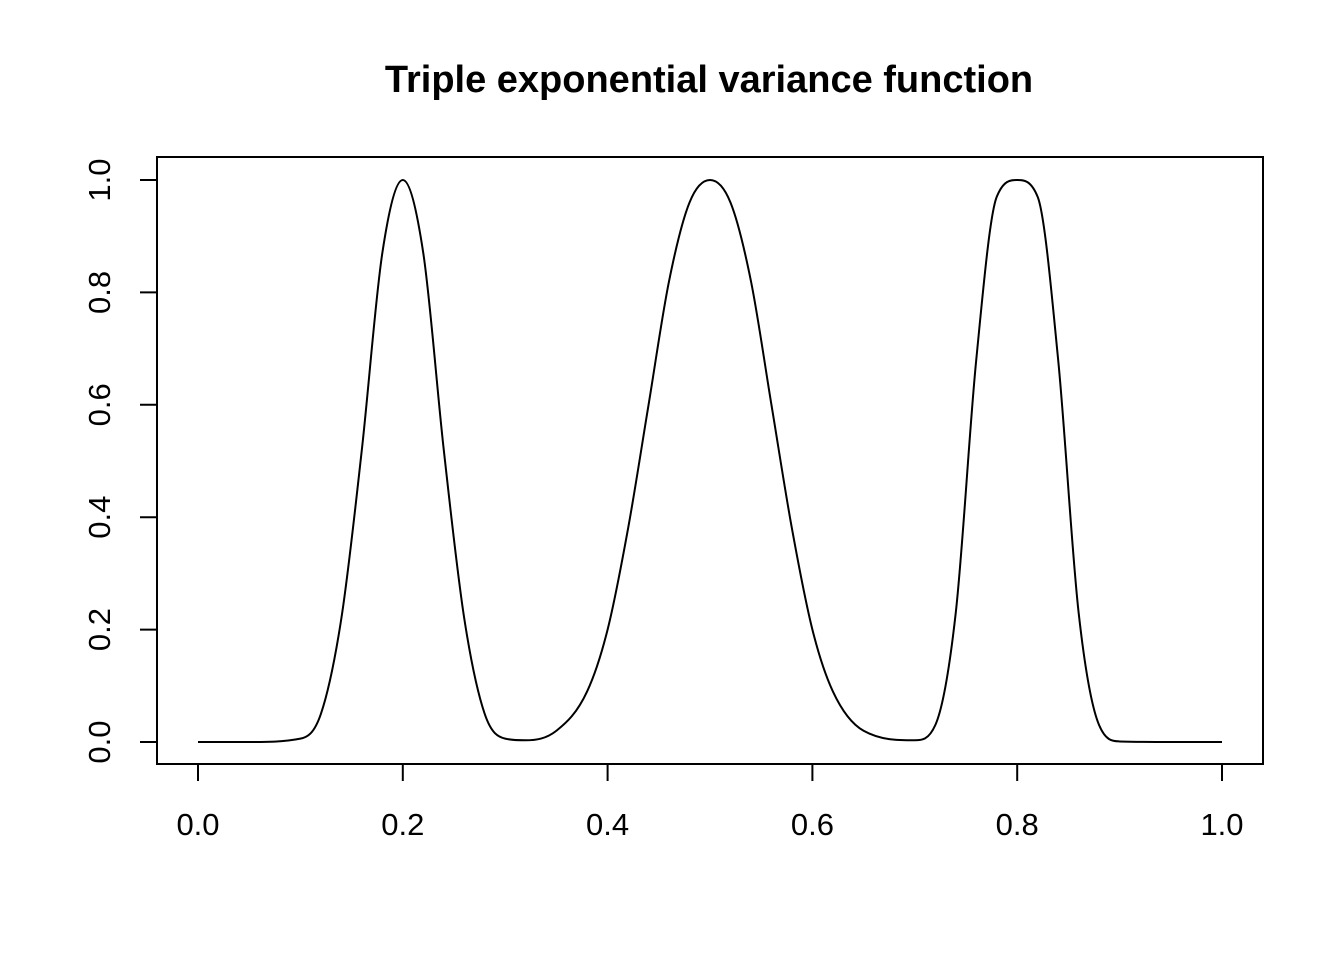 The image size is (1344, 960). What do you see at coordinates (709, 80) in the screenshot?
I see `chart-title: Triple exponential variance function` at bounding box center [709, 80].